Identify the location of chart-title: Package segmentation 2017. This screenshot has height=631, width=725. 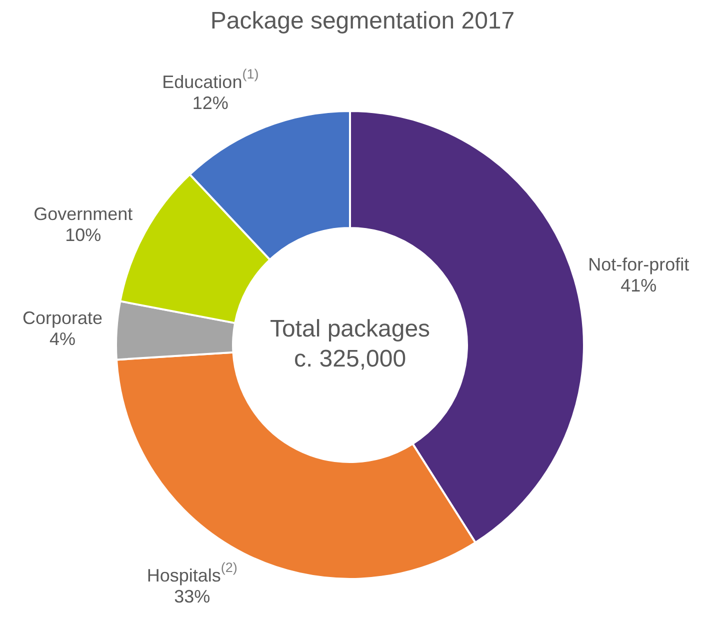
(362, 21).